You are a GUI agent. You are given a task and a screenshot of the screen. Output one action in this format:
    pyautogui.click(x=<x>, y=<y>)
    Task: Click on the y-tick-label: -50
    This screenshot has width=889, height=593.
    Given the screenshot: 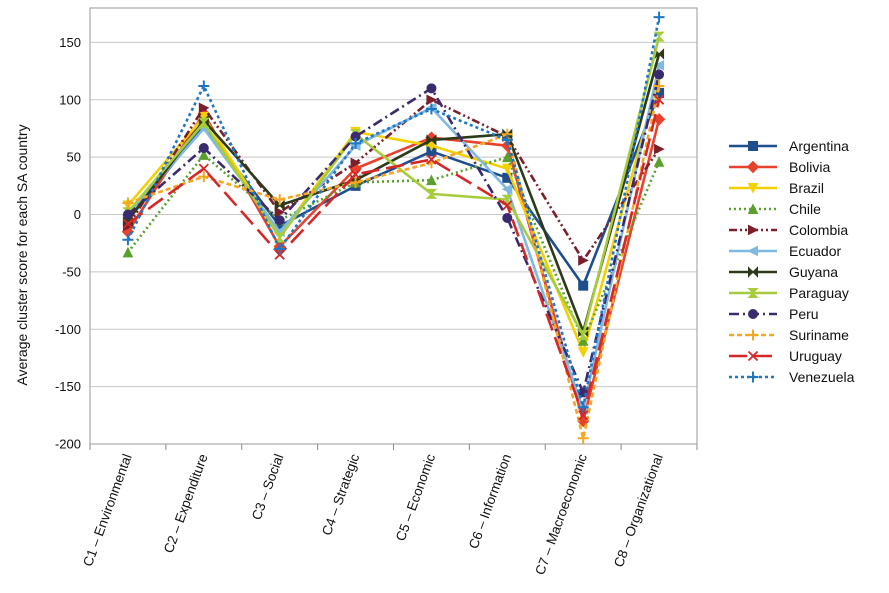 What is the action you would take?
    pyautogui.click(x=71, y=271)
    